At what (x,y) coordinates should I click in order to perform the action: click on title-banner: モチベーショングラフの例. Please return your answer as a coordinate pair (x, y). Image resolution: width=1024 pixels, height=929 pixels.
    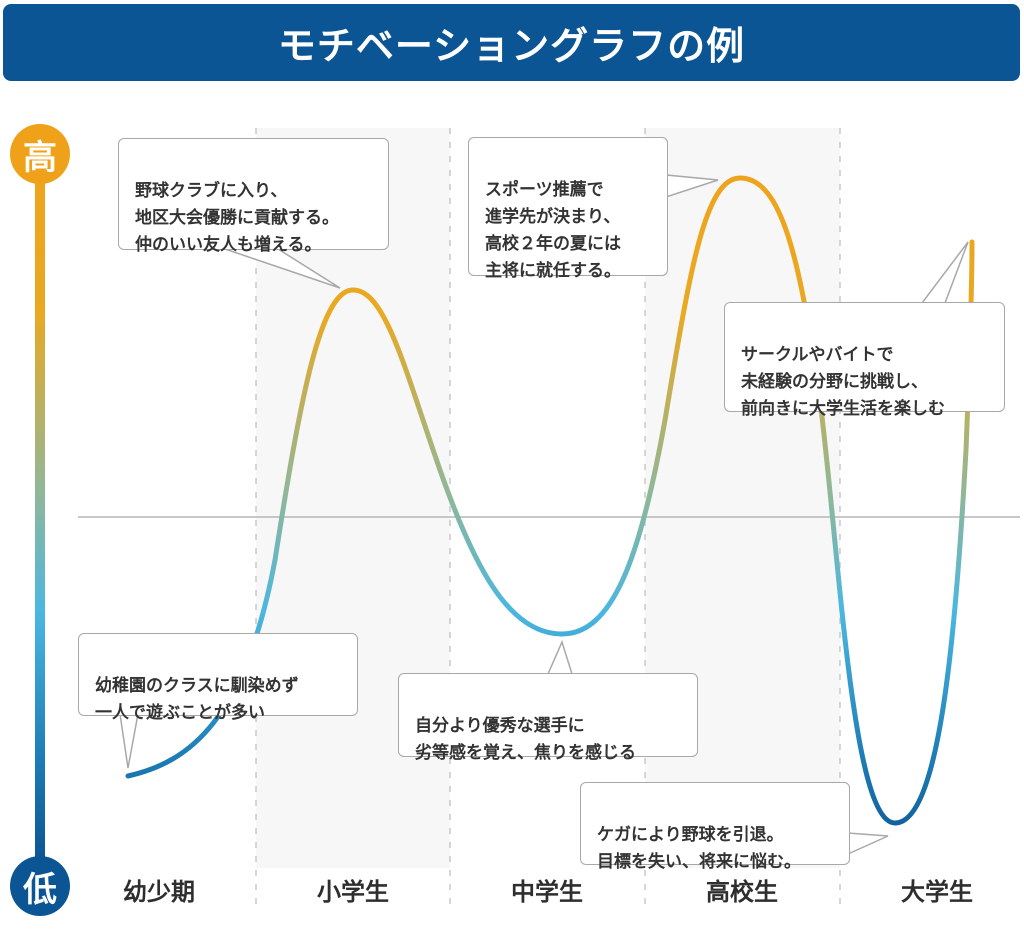
    Looking at the image, I should click on (511, 42).